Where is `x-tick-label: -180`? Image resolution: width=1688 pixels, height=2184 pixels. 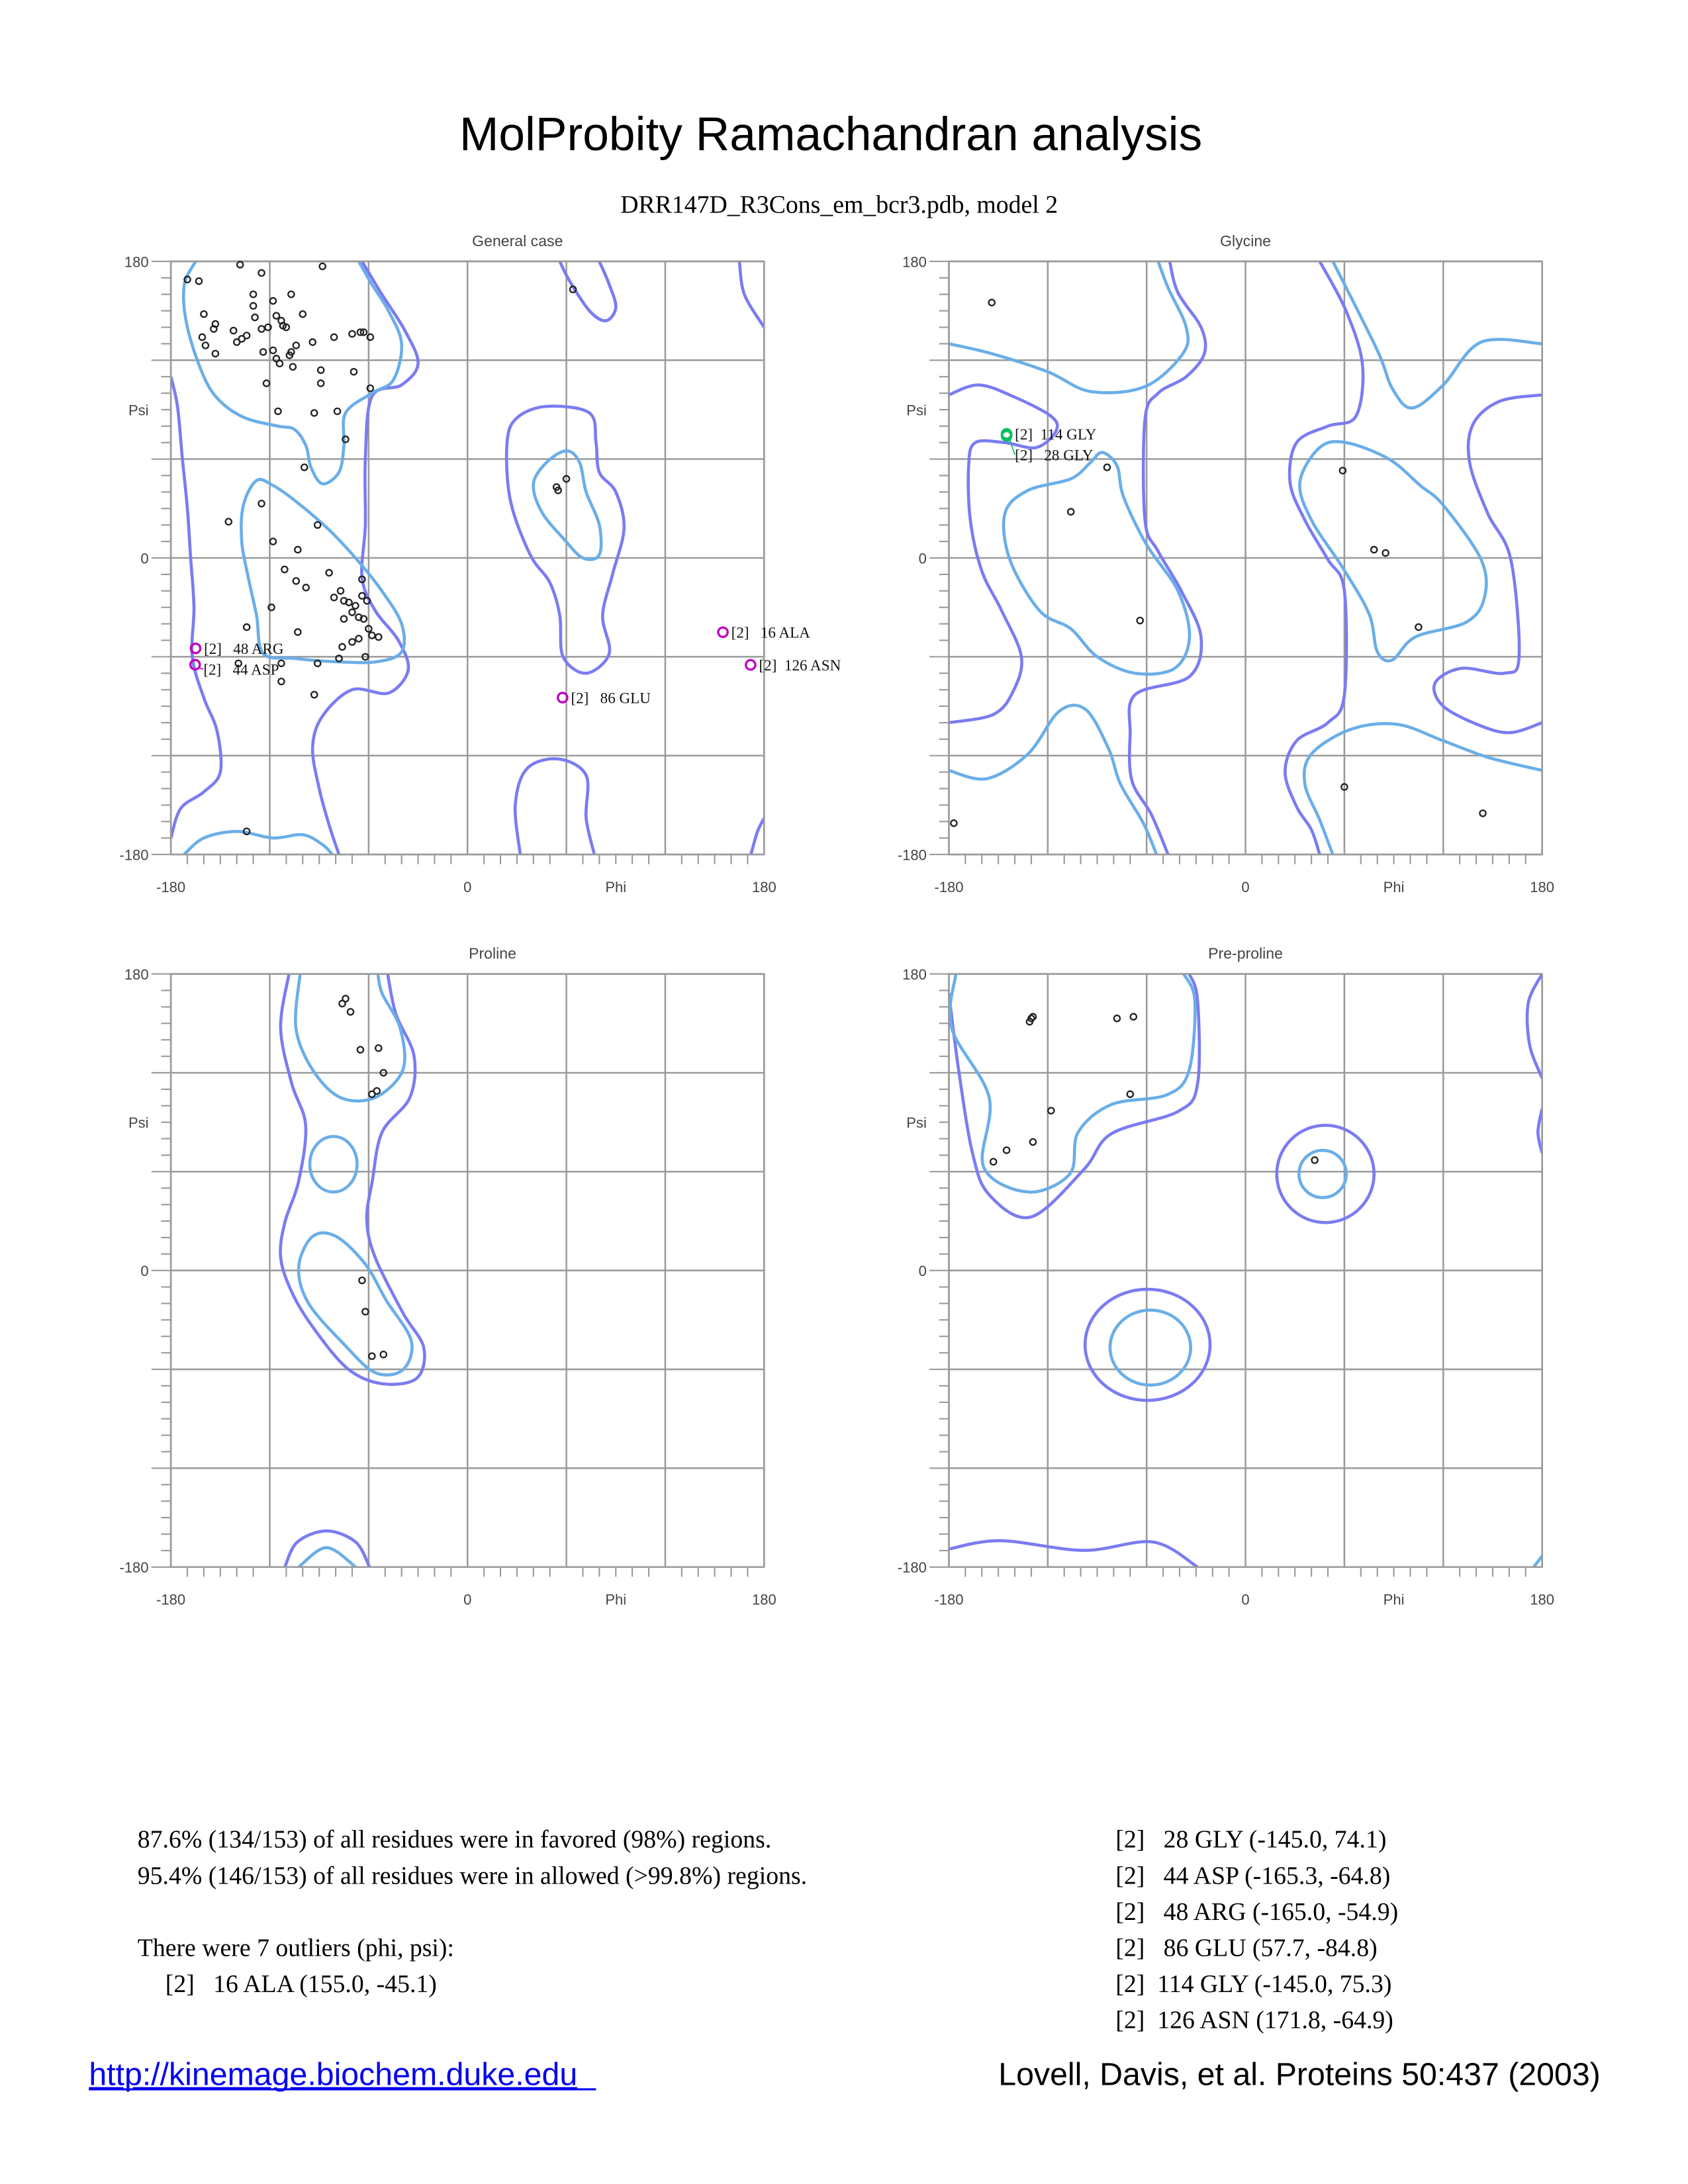
x-tick-label: -180 is located at coordinates (170, 887).